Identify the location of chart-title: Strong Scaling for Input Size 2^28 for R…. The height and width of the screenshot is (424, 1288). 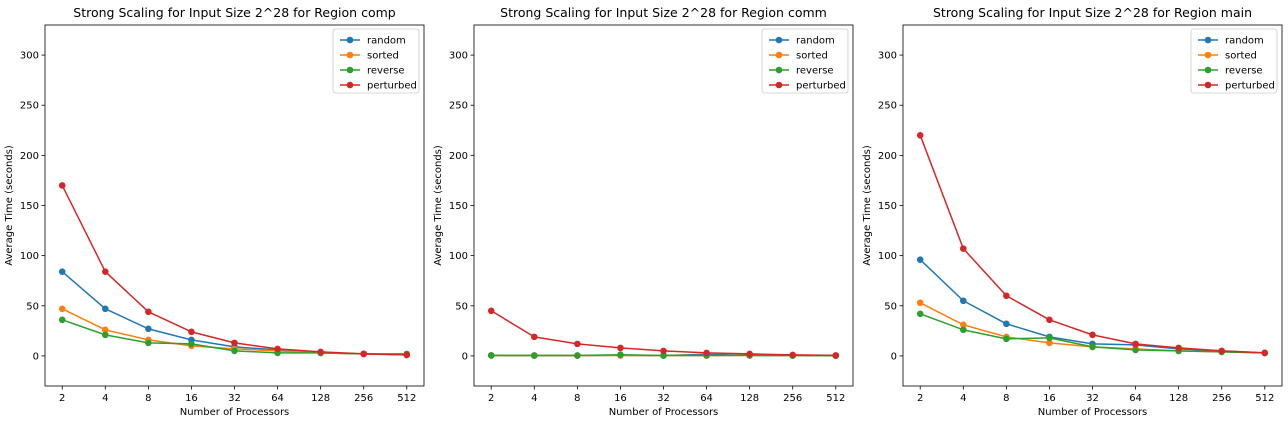
(1092, 12).